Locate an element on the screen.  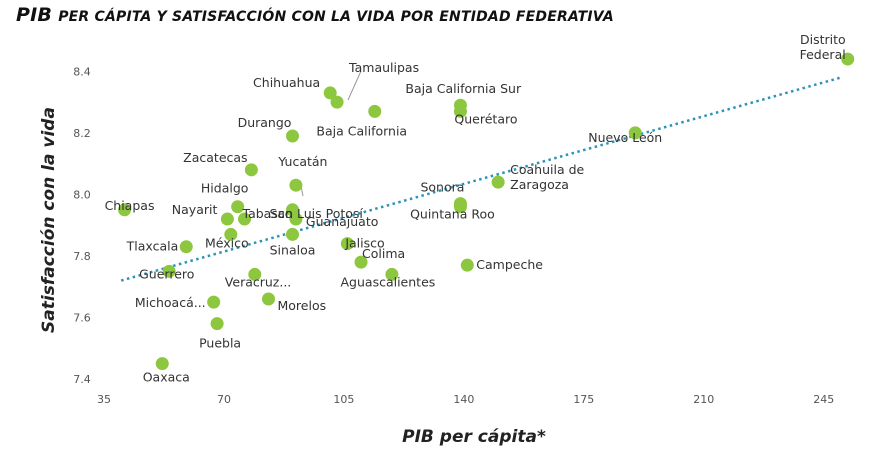
y-tick-label: 8.2 is located at coordinates (82, 133).